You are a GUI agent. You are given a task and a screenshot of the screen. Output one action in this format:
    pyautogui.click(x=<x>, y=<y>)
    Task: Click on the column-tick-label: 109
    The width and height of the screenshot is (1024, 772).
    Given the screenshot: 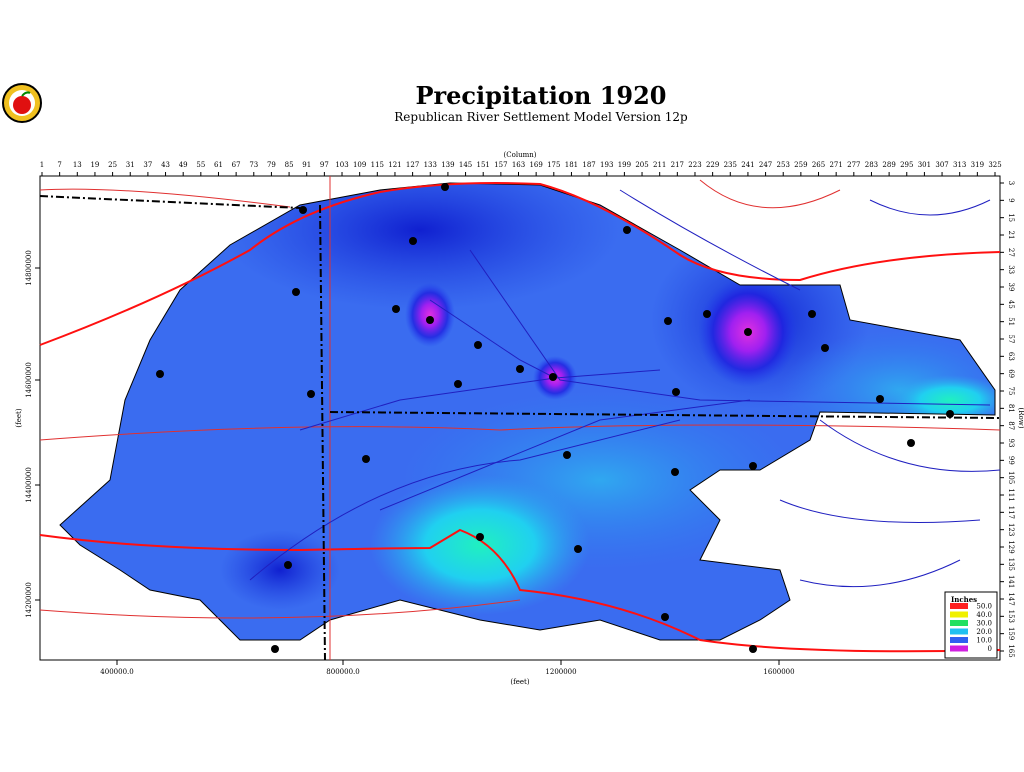 What is the action you would take?
    pyautogui.click(x=359, y=165)
    